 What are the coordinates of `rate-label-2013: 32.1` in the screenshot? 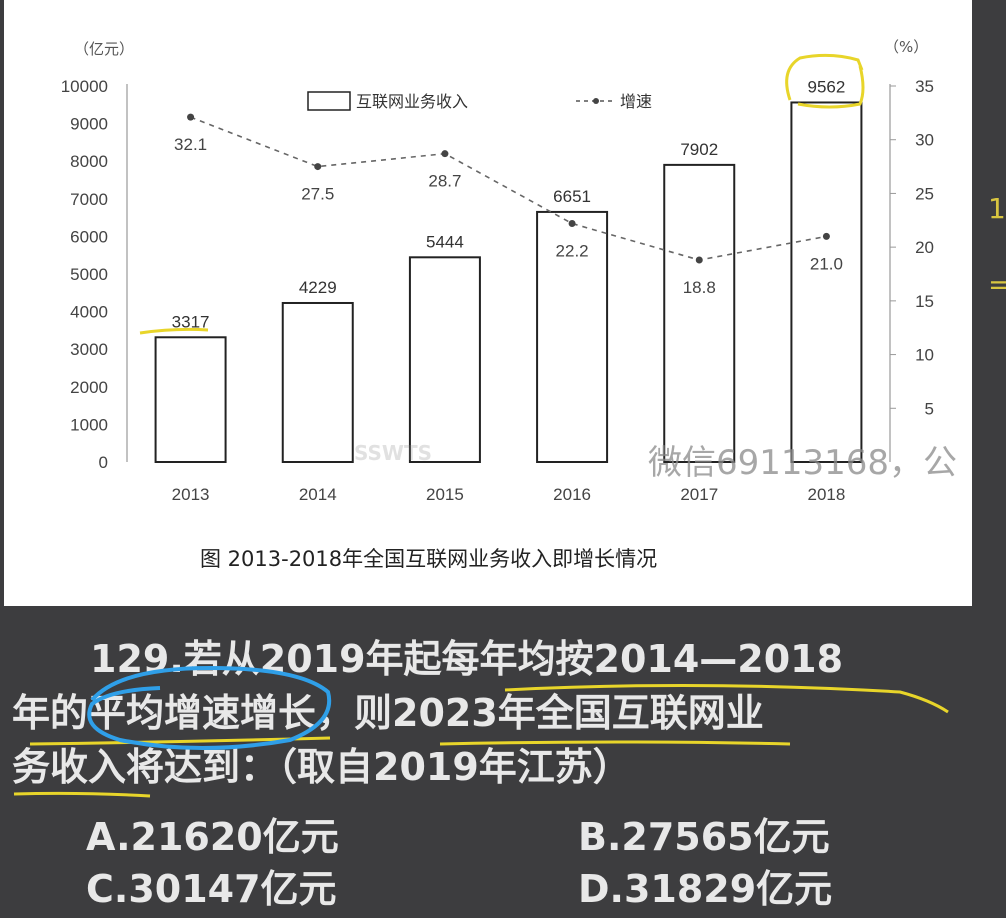 It's located at (190, 144).